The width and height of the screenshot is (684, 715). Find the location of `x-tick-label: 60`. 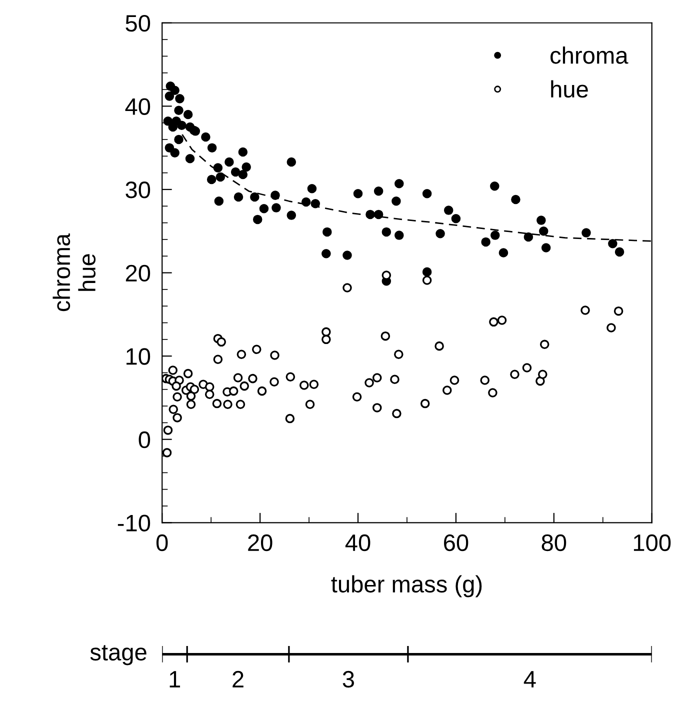

x-tick-label: 60 is located at coordinates (456, 543).